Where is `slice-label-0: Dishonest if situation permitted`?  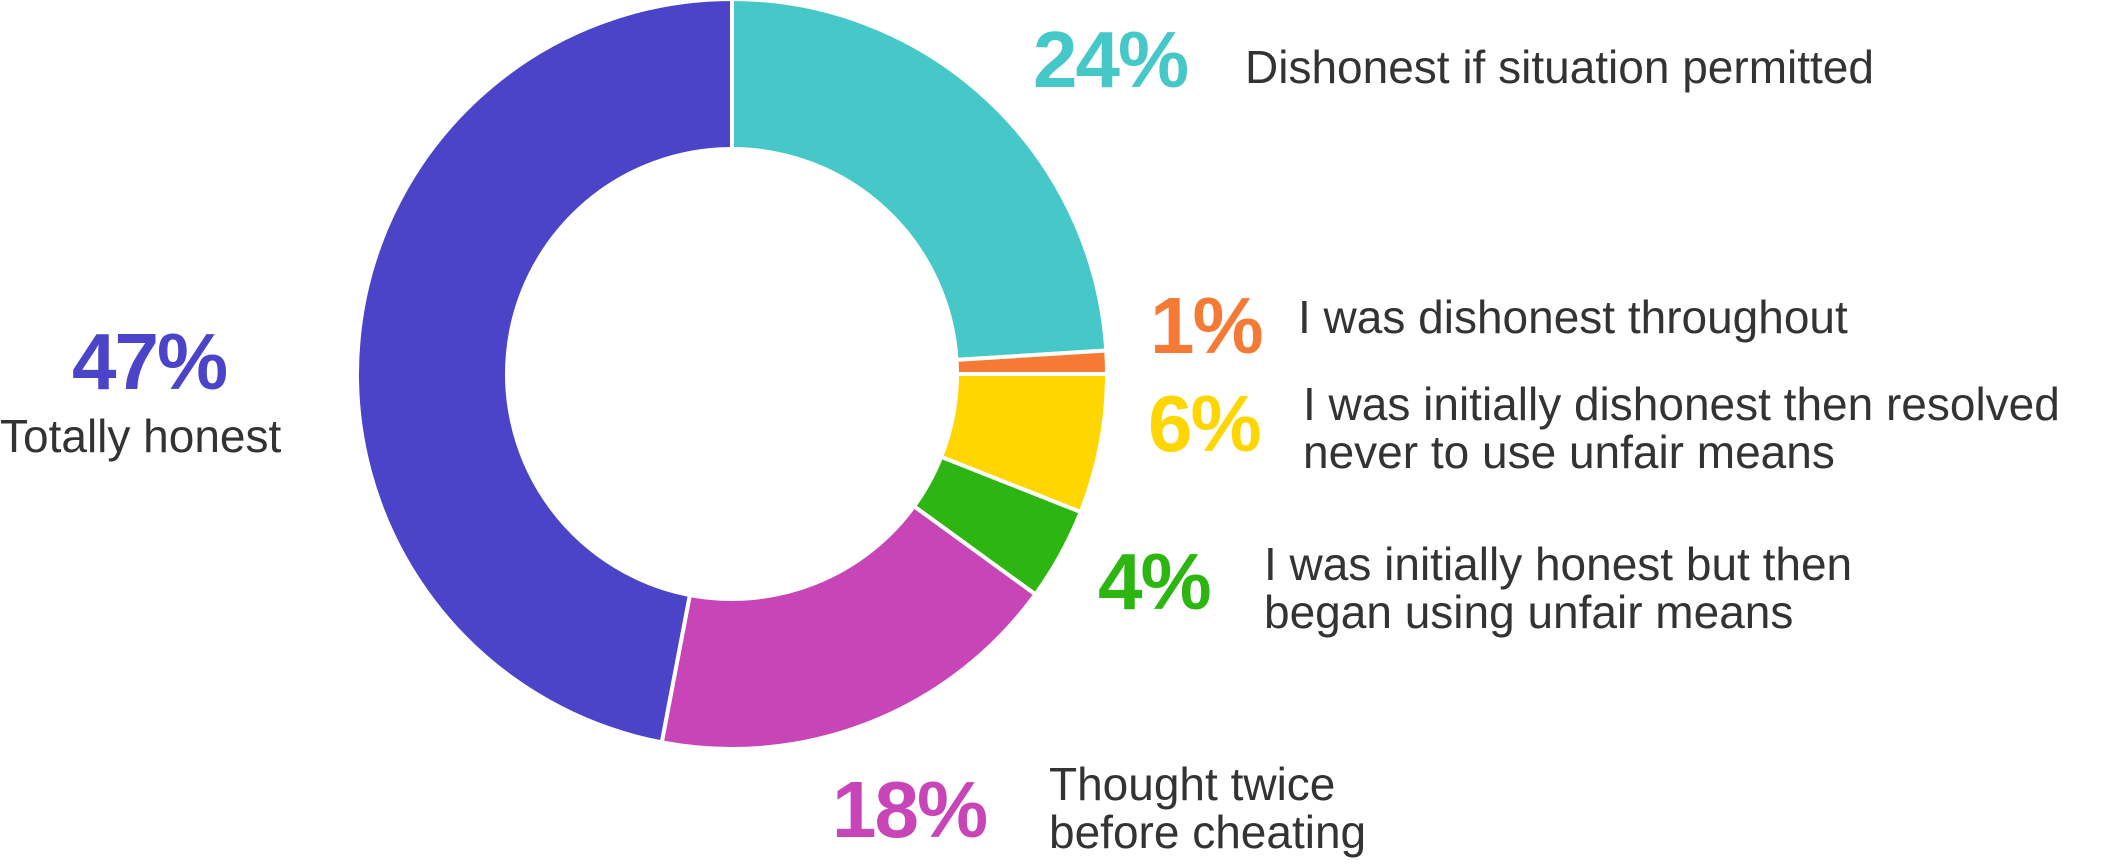 slice-label-0: Dishonest if situation permitted is located at coordinates (1559, 67).